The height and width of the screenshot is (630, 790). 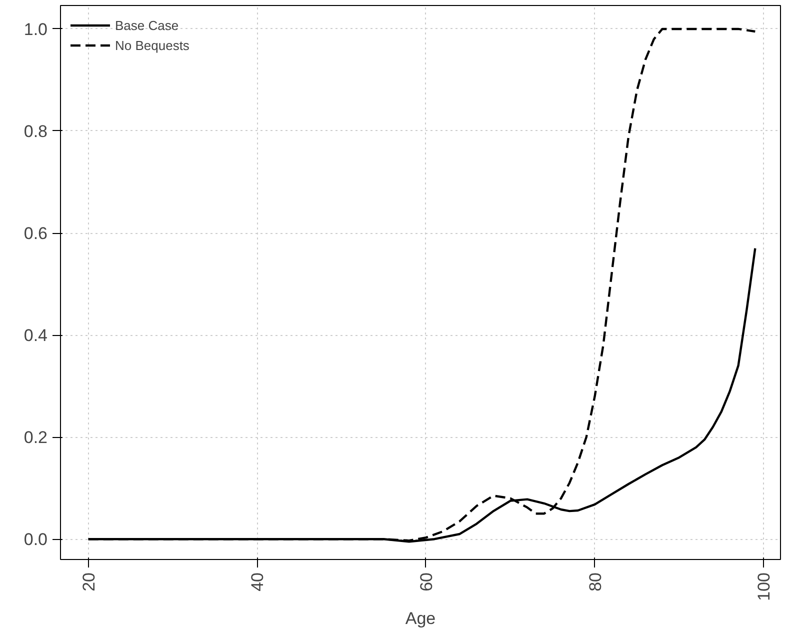 I want to click on legend-label: No Bequests, so click(x=152, y=45).